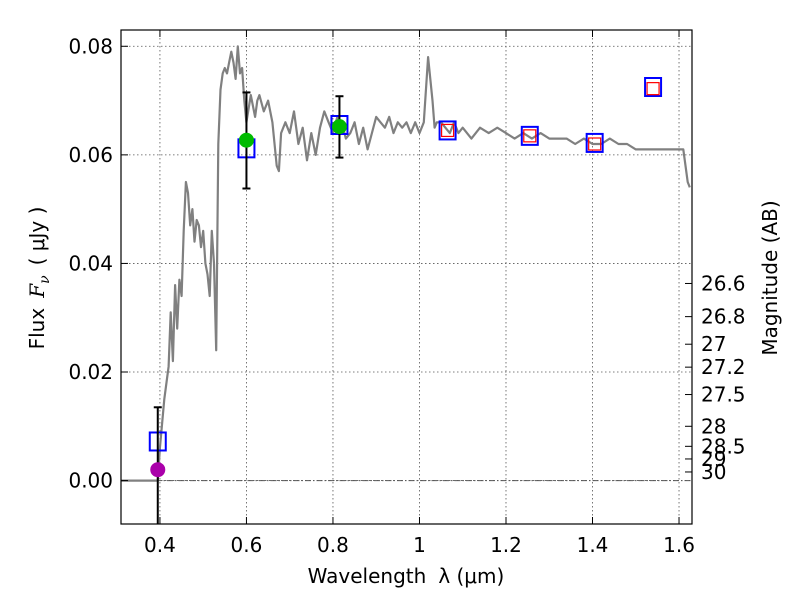 The width and height of the screenshot is (800, 600). Describe the element at coordinates (419, 545) in the screenshot. I see `x-tick-label: 1` at that location.